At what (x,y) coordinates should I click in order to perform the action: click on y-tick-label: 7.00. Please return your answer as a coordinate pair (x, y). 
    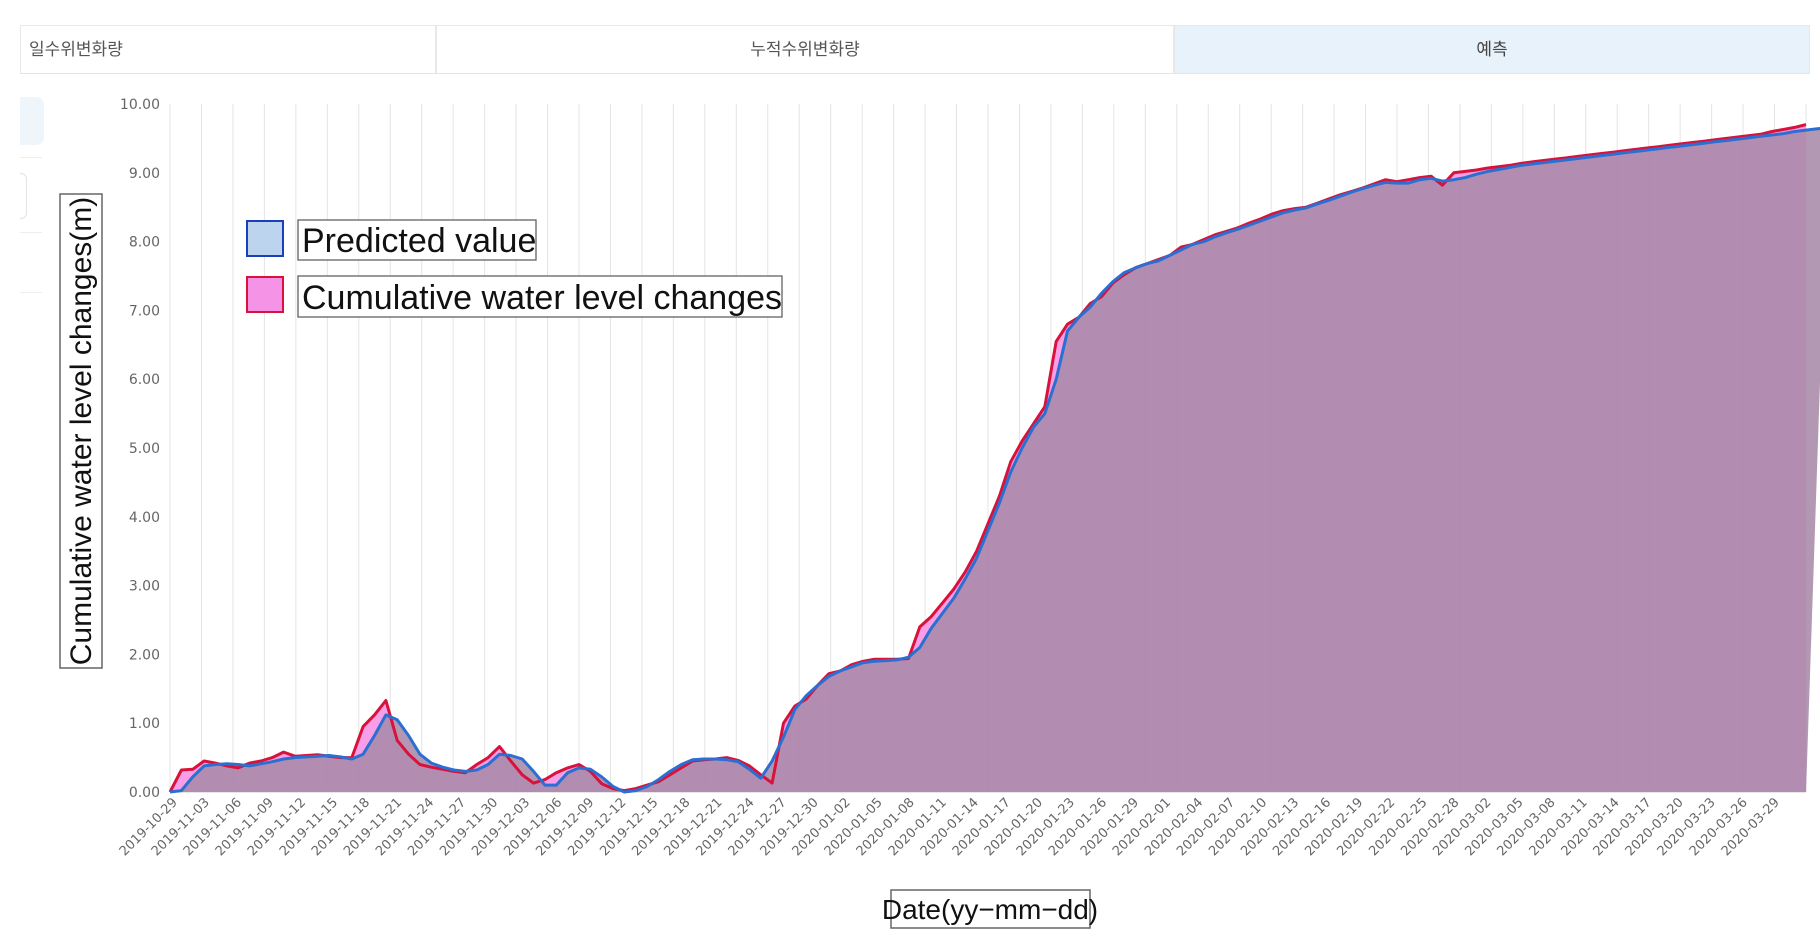
    Looking at the image, I should click on (144, 311).